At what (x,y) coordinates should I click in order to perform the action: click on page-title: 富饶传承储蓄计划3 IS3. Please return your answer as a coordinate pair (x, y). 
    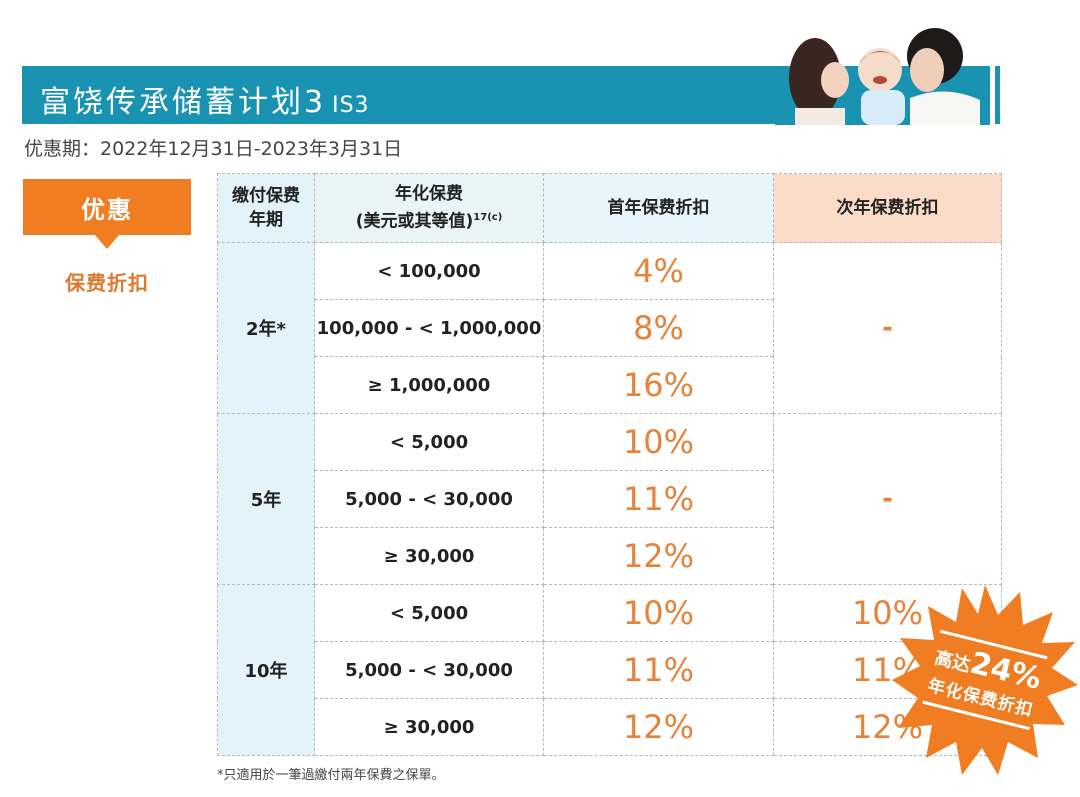
    Looking at the image, I should click on (205, 99).